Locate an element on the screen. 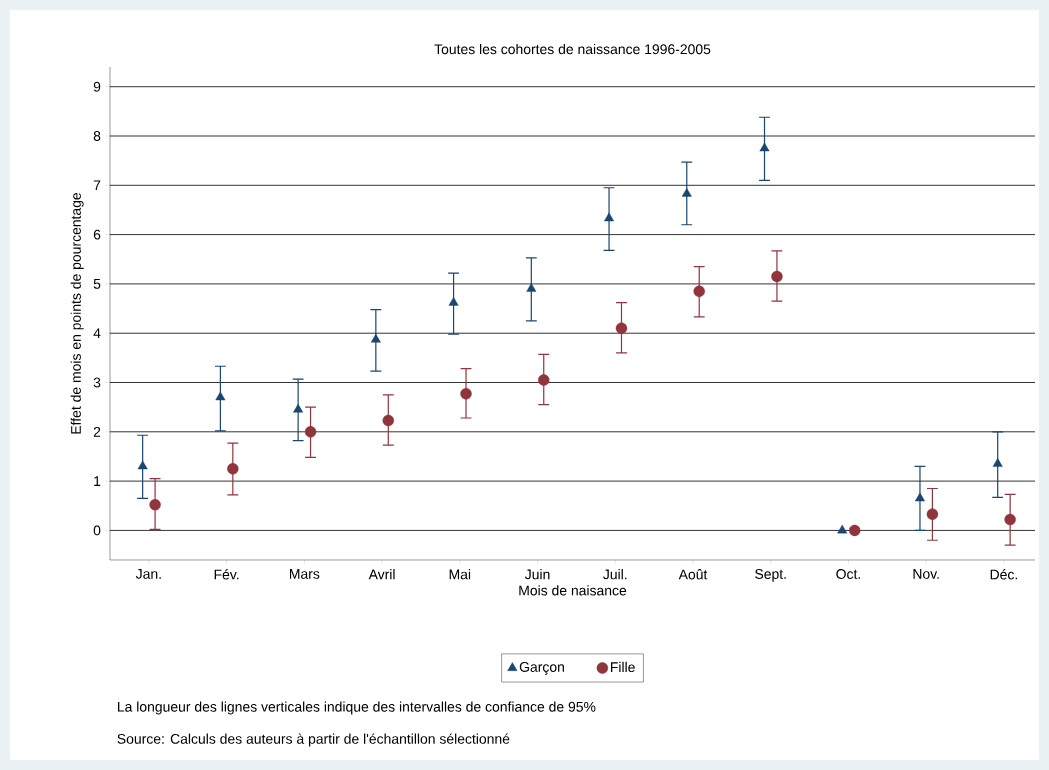  y-tick-label: 2 is located at coordinates (97, 431).